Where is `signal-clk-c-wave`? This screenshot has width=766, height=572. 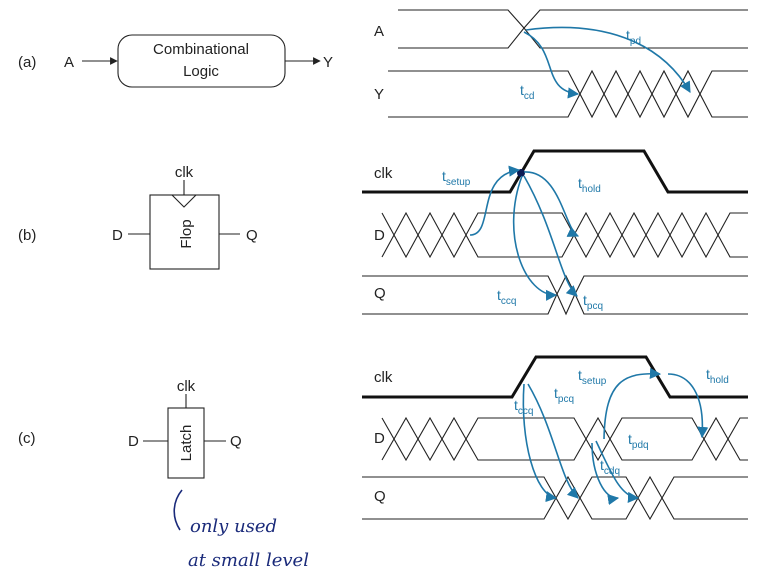 signal-clk-c-wave is located at coordinates (555, 377).